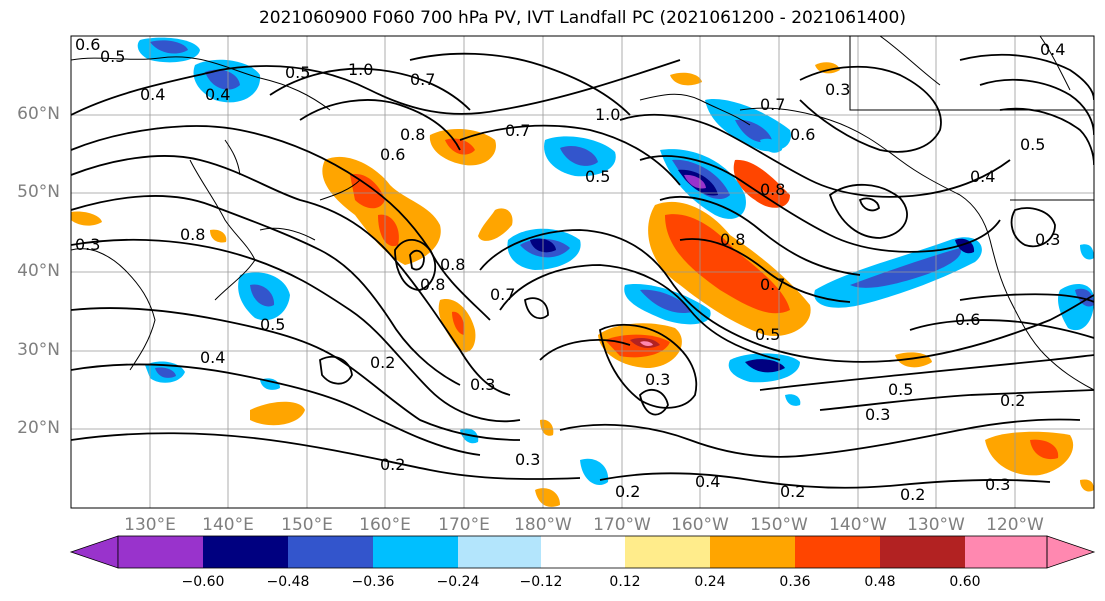  What do you see at coordinates (858, 525) in the screenshot?
I see `lon-label: 140°W` at bounding box center [858, 525].